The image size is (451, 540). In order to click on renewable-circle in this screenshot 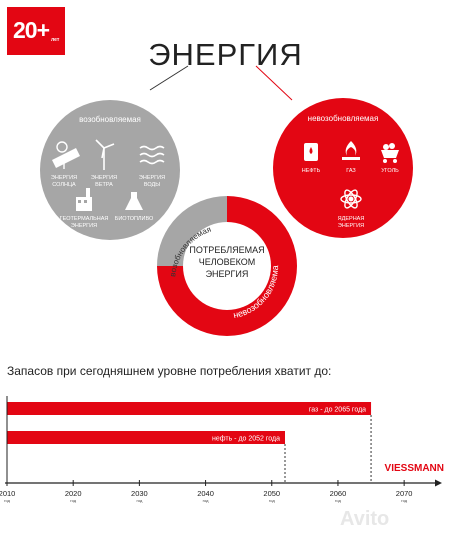, I will do `click(110, 170)`.